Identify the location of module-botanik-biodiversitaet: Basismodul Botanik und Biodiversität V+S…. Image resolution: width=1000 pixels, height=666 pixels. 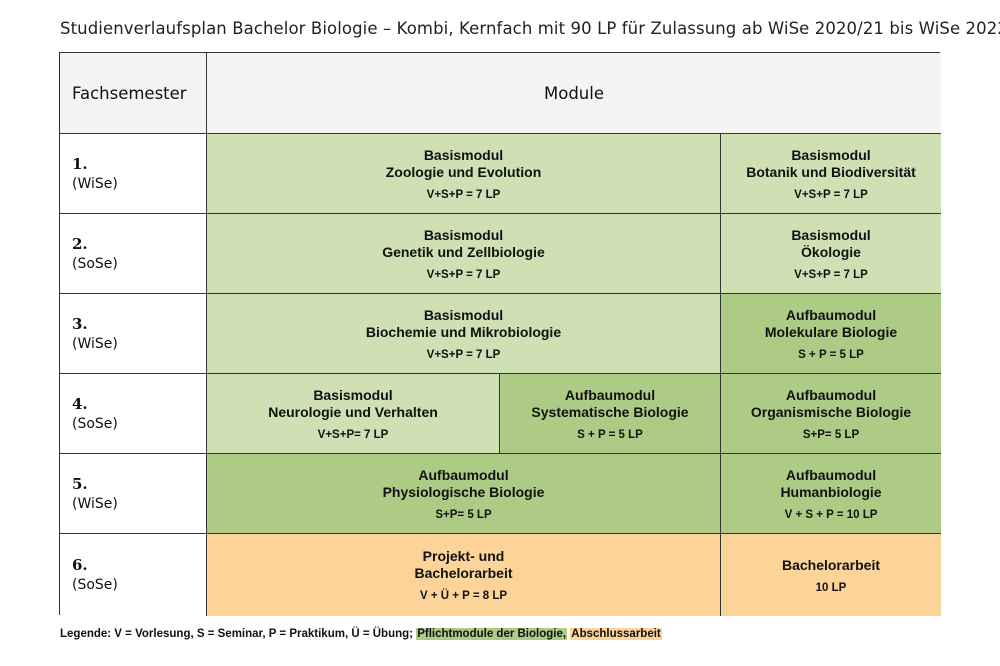
(831, 174).